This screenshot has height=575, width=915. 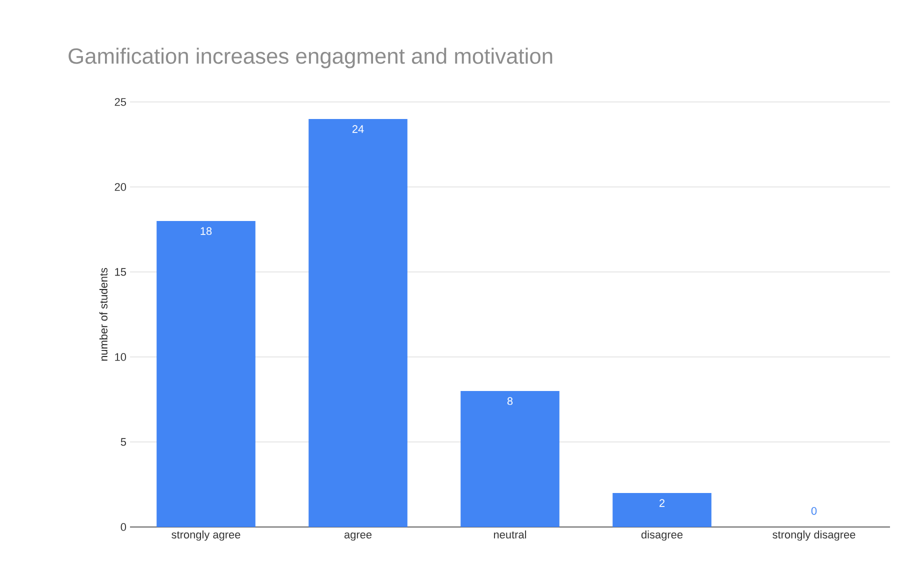 I want to click on y-tick-label: 0, so click(x=123, y=527).